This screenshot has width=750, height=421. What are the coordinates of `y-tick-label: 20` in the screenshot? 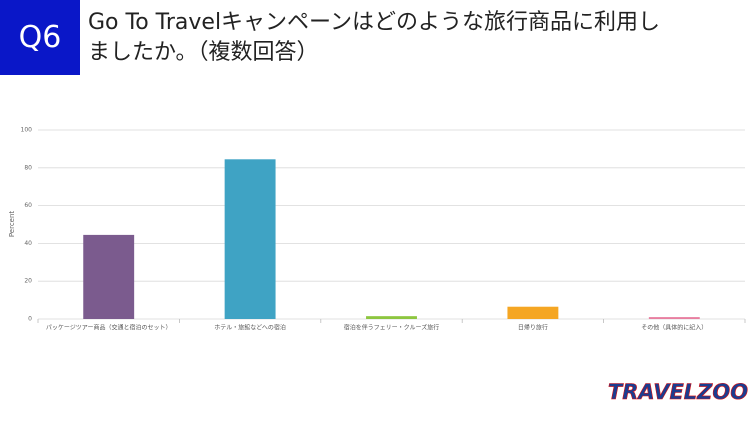 It's located at (28, 281).